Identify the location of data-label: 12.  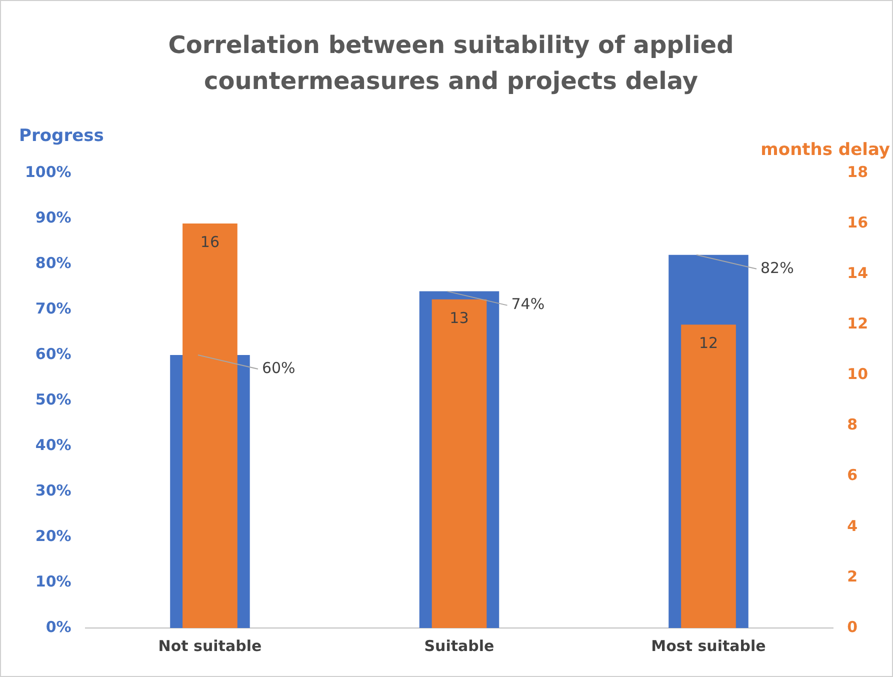
(708, 343).